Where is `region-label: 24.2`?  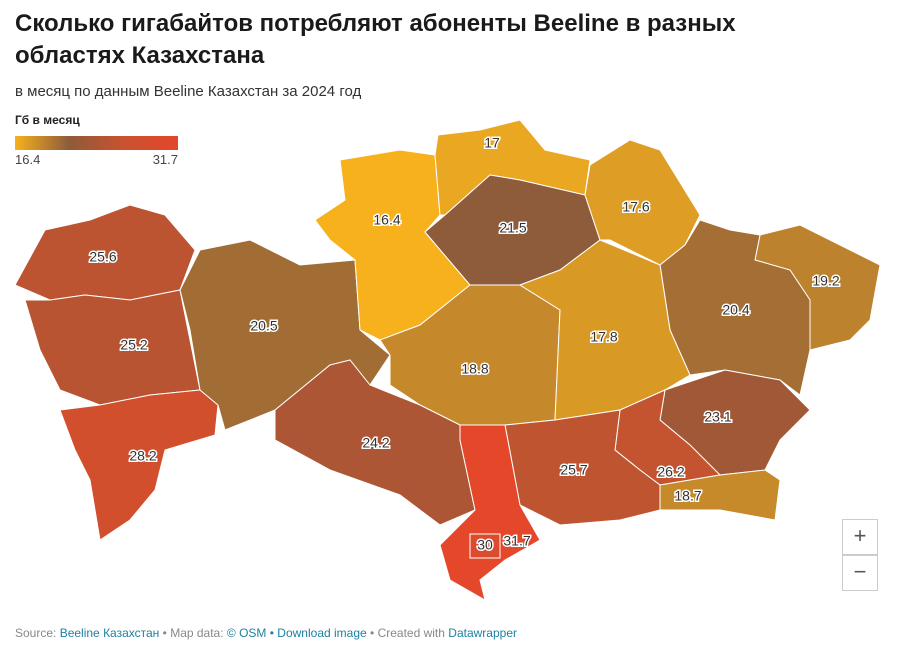 region-label: 24.2 is located at coordinates (375, 443).